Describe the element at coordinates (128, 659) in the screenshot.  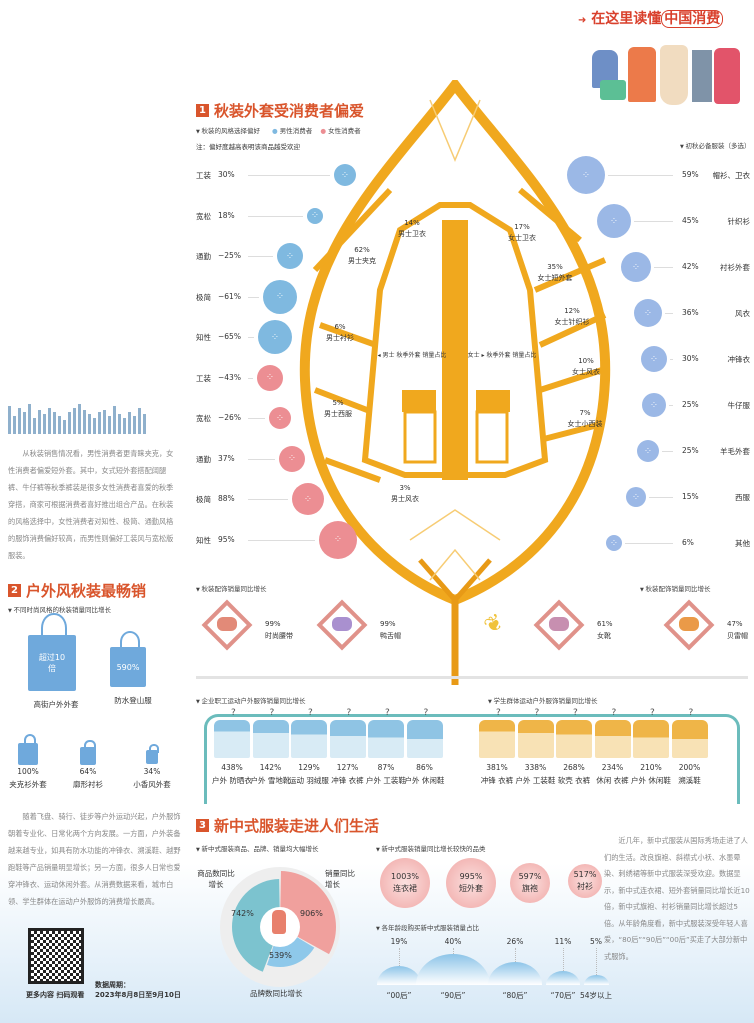
I see `shopping-bag-icon: 590%` at that location.